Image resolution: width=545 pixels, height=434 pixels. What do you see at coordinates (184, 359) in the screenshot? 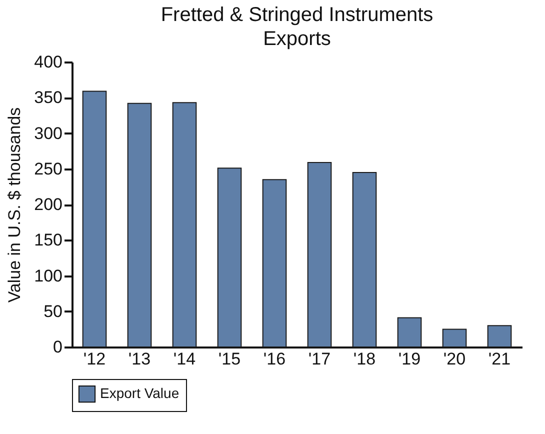
I see `x-tick-label: '14` at bounding box center [184, 359].